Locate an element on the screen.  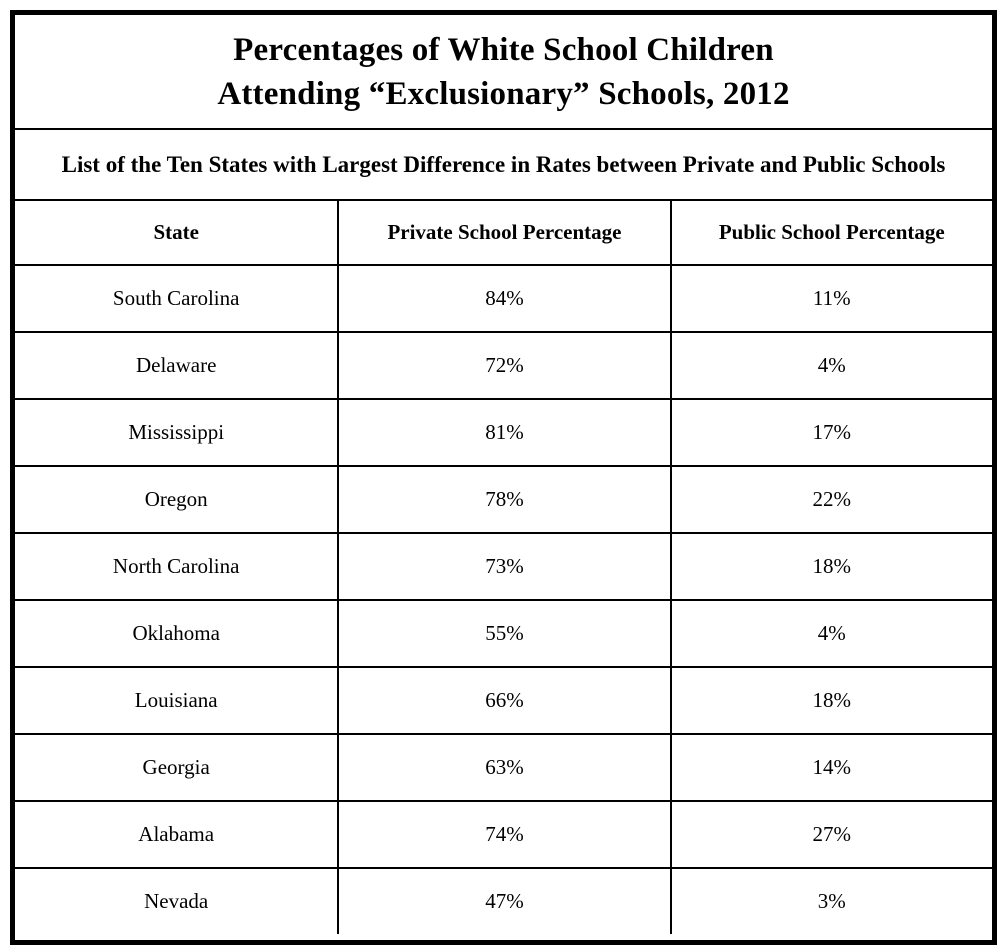
public-pct-cell: 3% is located at coordinates (830, 900).